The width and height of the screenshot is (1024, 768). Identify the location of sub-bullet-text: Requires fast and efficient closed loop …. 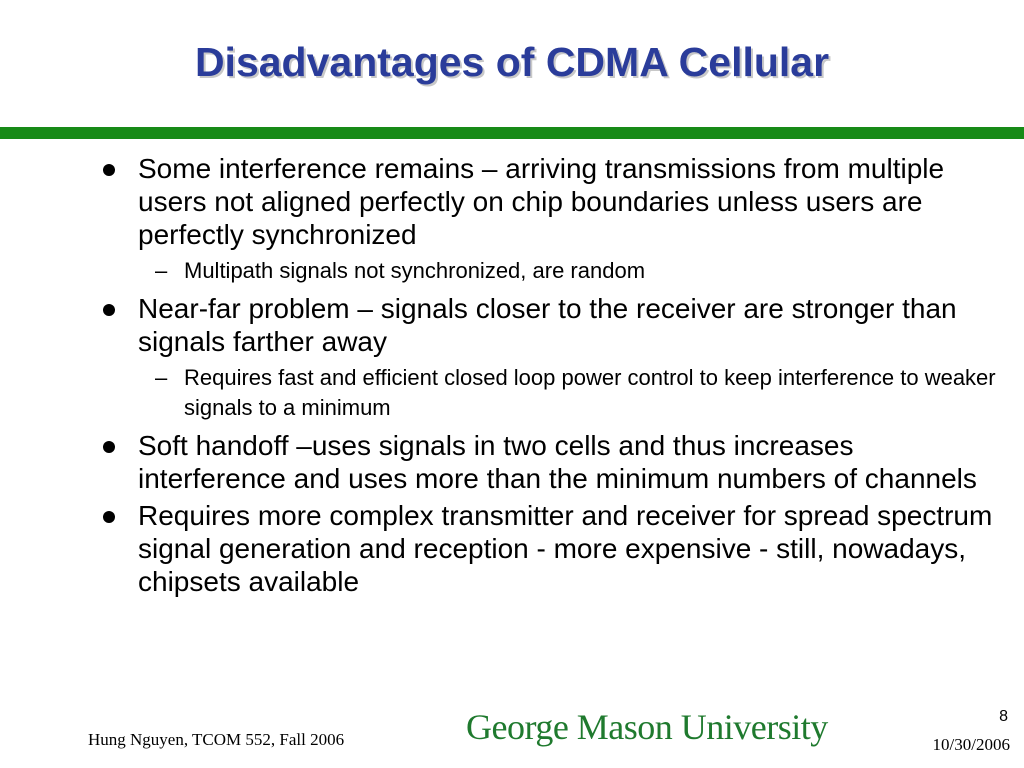
(590, 392).